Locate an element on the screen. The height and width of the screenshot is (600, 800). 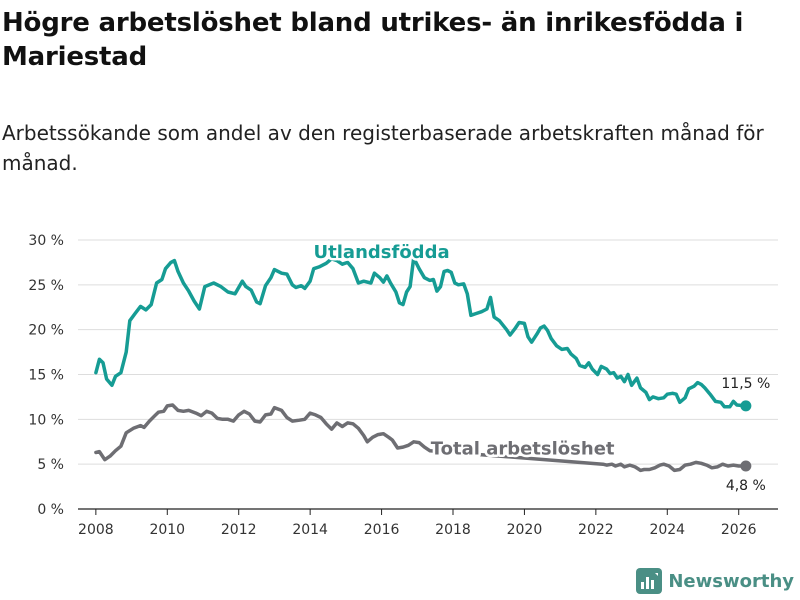
x-tick-label: 2016 is located at coordinates (382, 530).